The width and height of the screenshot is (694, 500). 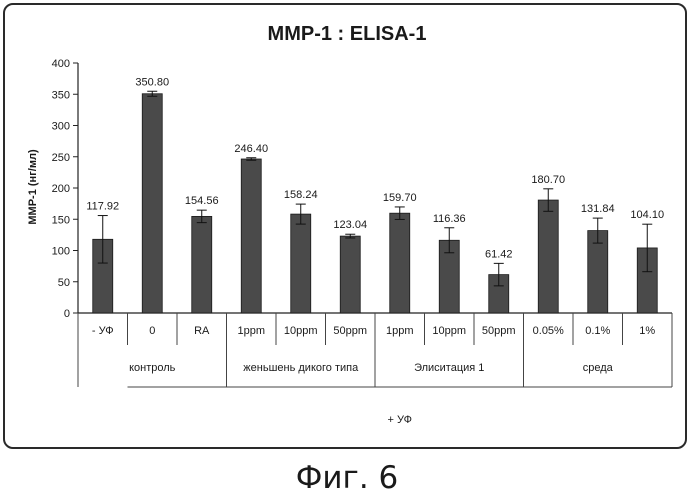 I want to click on supergroup-label: + УФ, so click(x=400, y=420).